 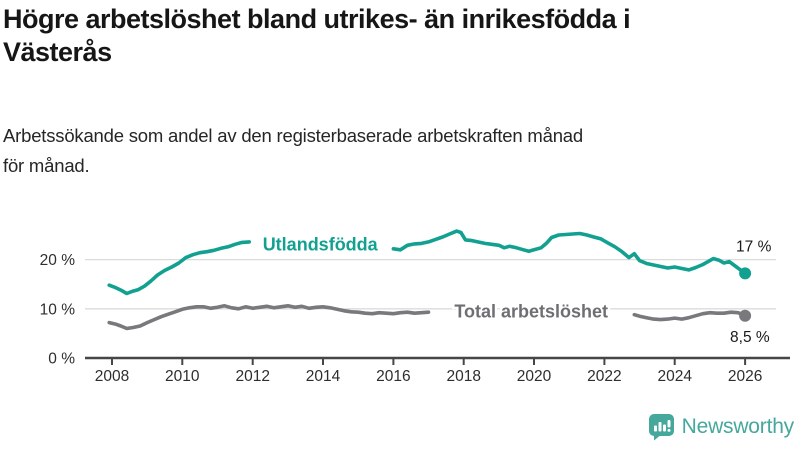 I want to click on x-axis-tick-label: 2012, so click(x=252, y=376).